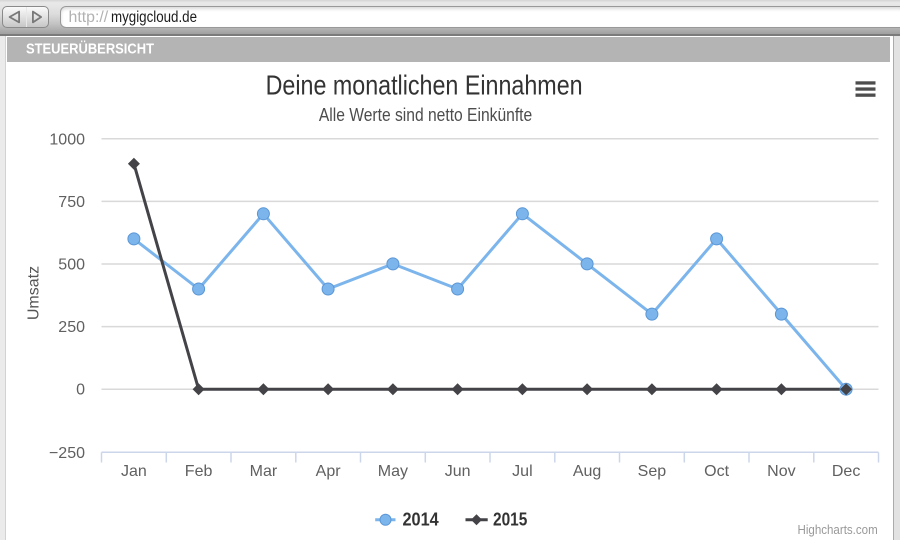 This screenshot has width=900, height=540. Describe the element at coordinates (421, 520) in the screenshot. I see `svg-text: 2014` at that location.